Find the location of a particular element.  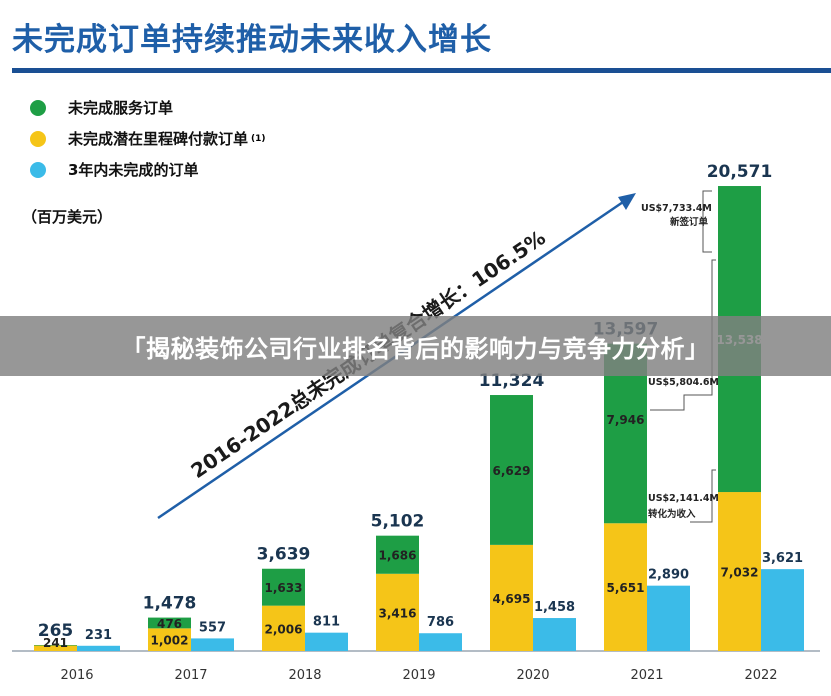

annotation-revenue-value: US$2,141.4M is located at coordinates (683, 498).